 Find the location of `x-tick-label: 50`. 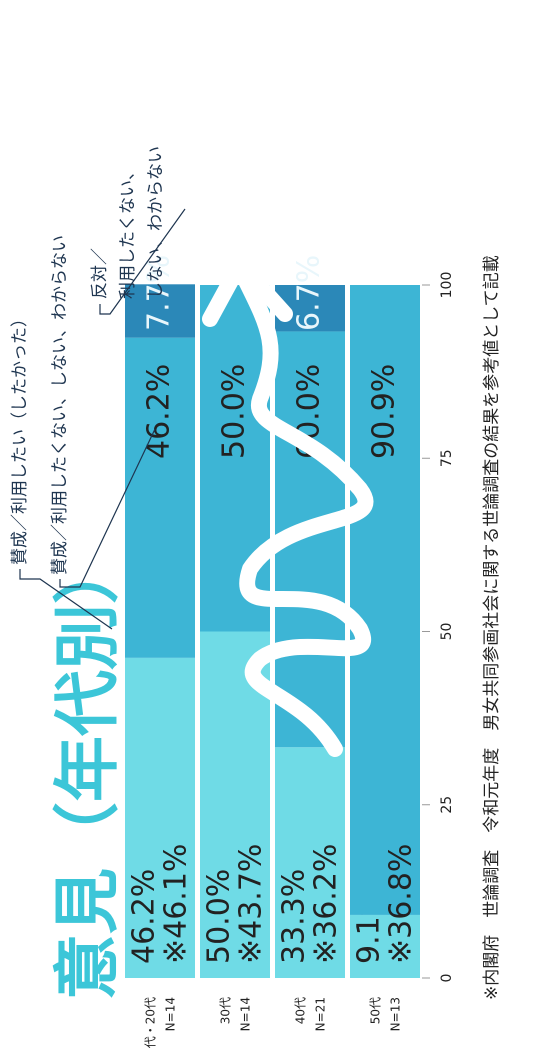

x-tick-label: 50 is located at coordinates (447, 632).